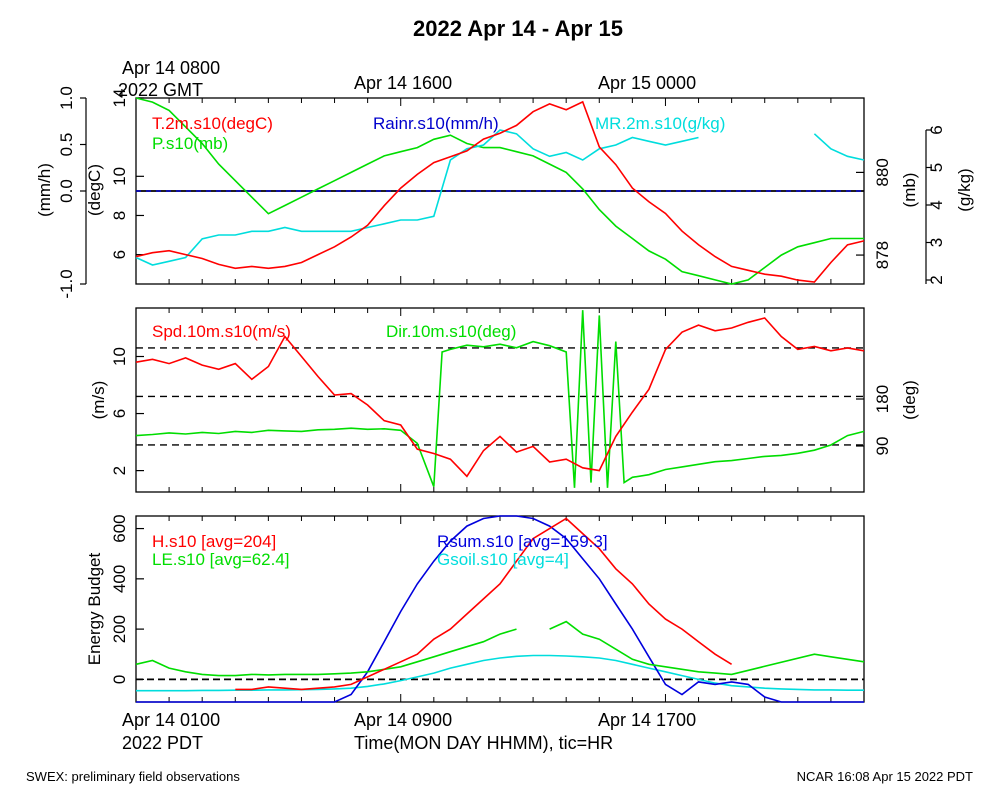 This screenshot has height=800, width=1000. Describe the element at coordinates (98, 400) in the screenshot. I see `axis-title-speed: (m/s)` at that location.